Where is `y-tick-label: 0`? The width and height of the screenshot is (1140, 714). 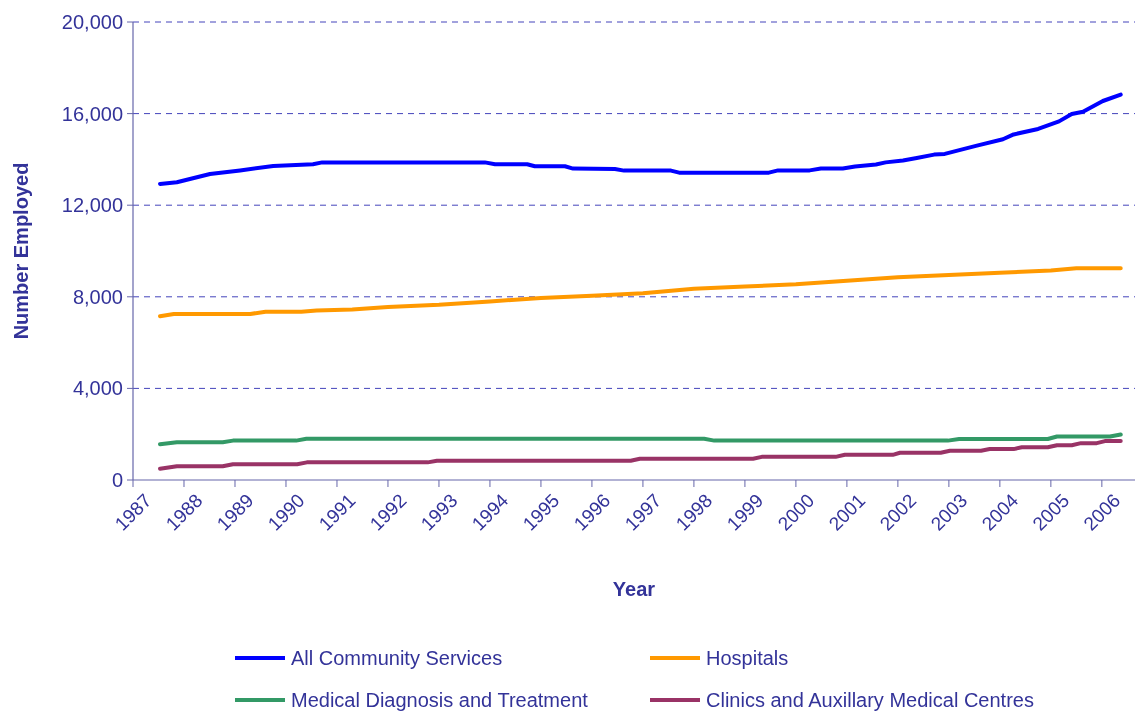
y-tick-label: 0 is located at coordinates (117, 480).